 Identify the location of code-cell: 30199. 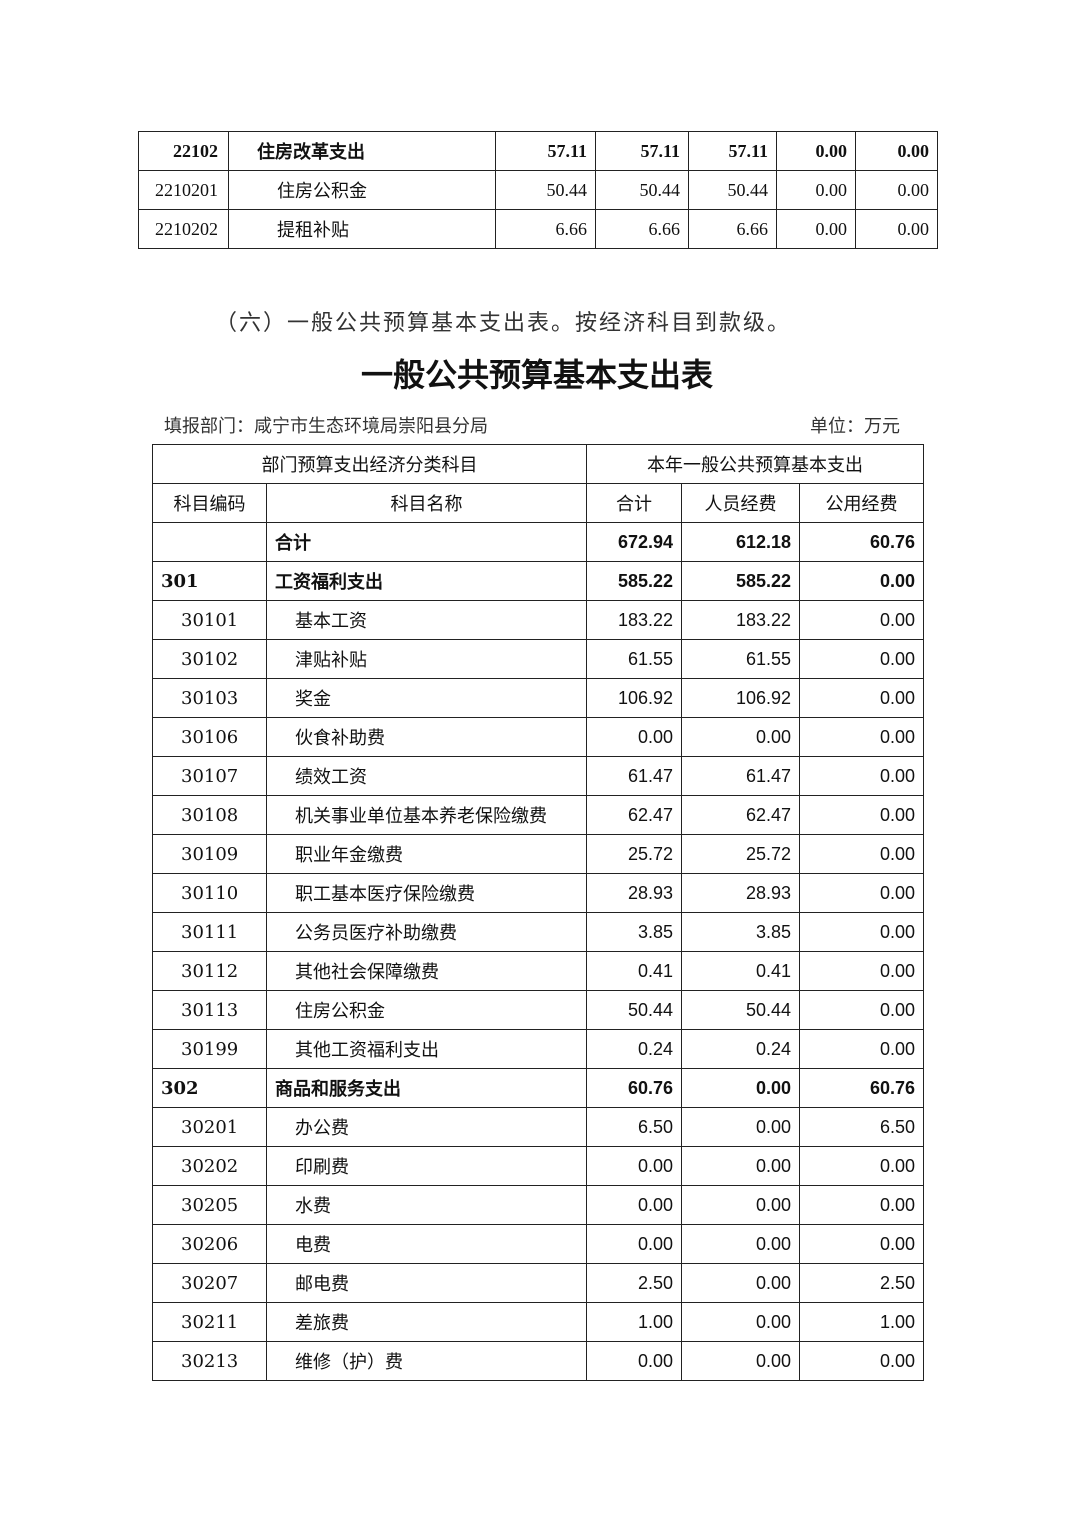
(209, 1049).